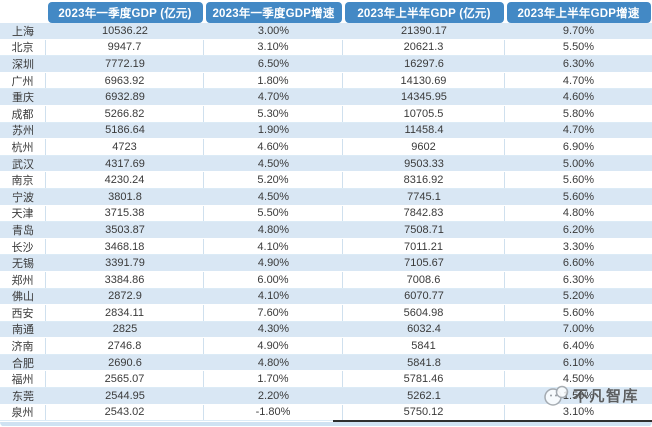  I want to click on value-cell: 6.50%, so click(273, 63).